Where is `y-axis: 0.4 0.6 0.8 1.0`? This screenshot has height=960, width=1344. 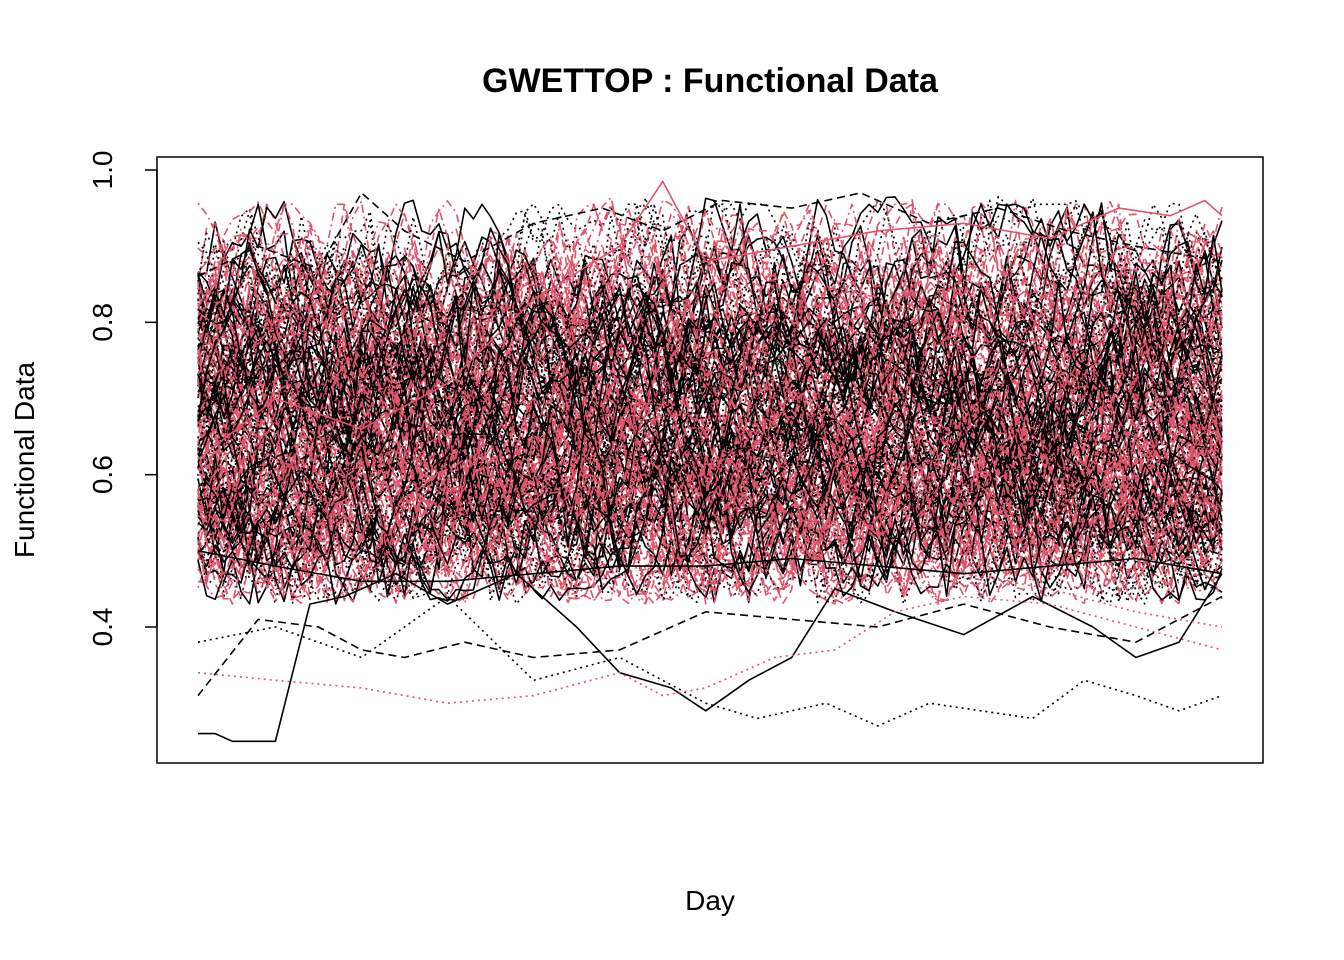
y-axis: 0.4 0.6 0.8 1.0 is located at coordinates (122, 399).